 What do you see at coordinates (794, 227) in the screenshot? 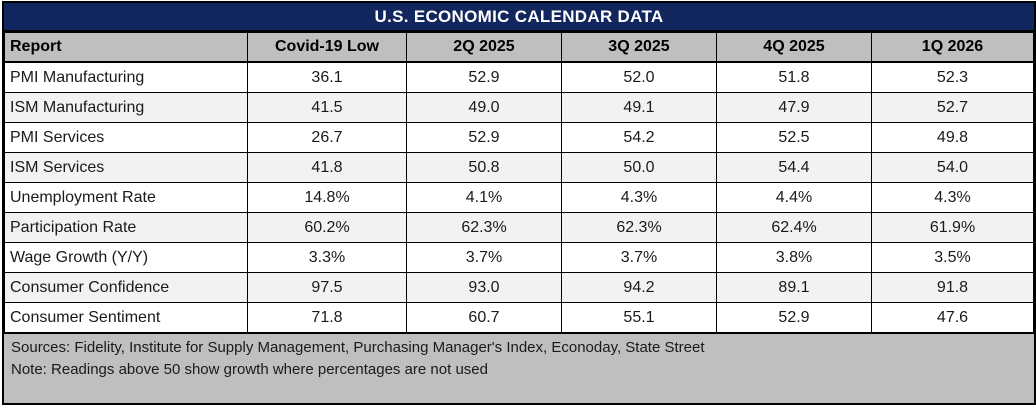
I see `value-cell: 62.4%` at bounding box center [794, 227].